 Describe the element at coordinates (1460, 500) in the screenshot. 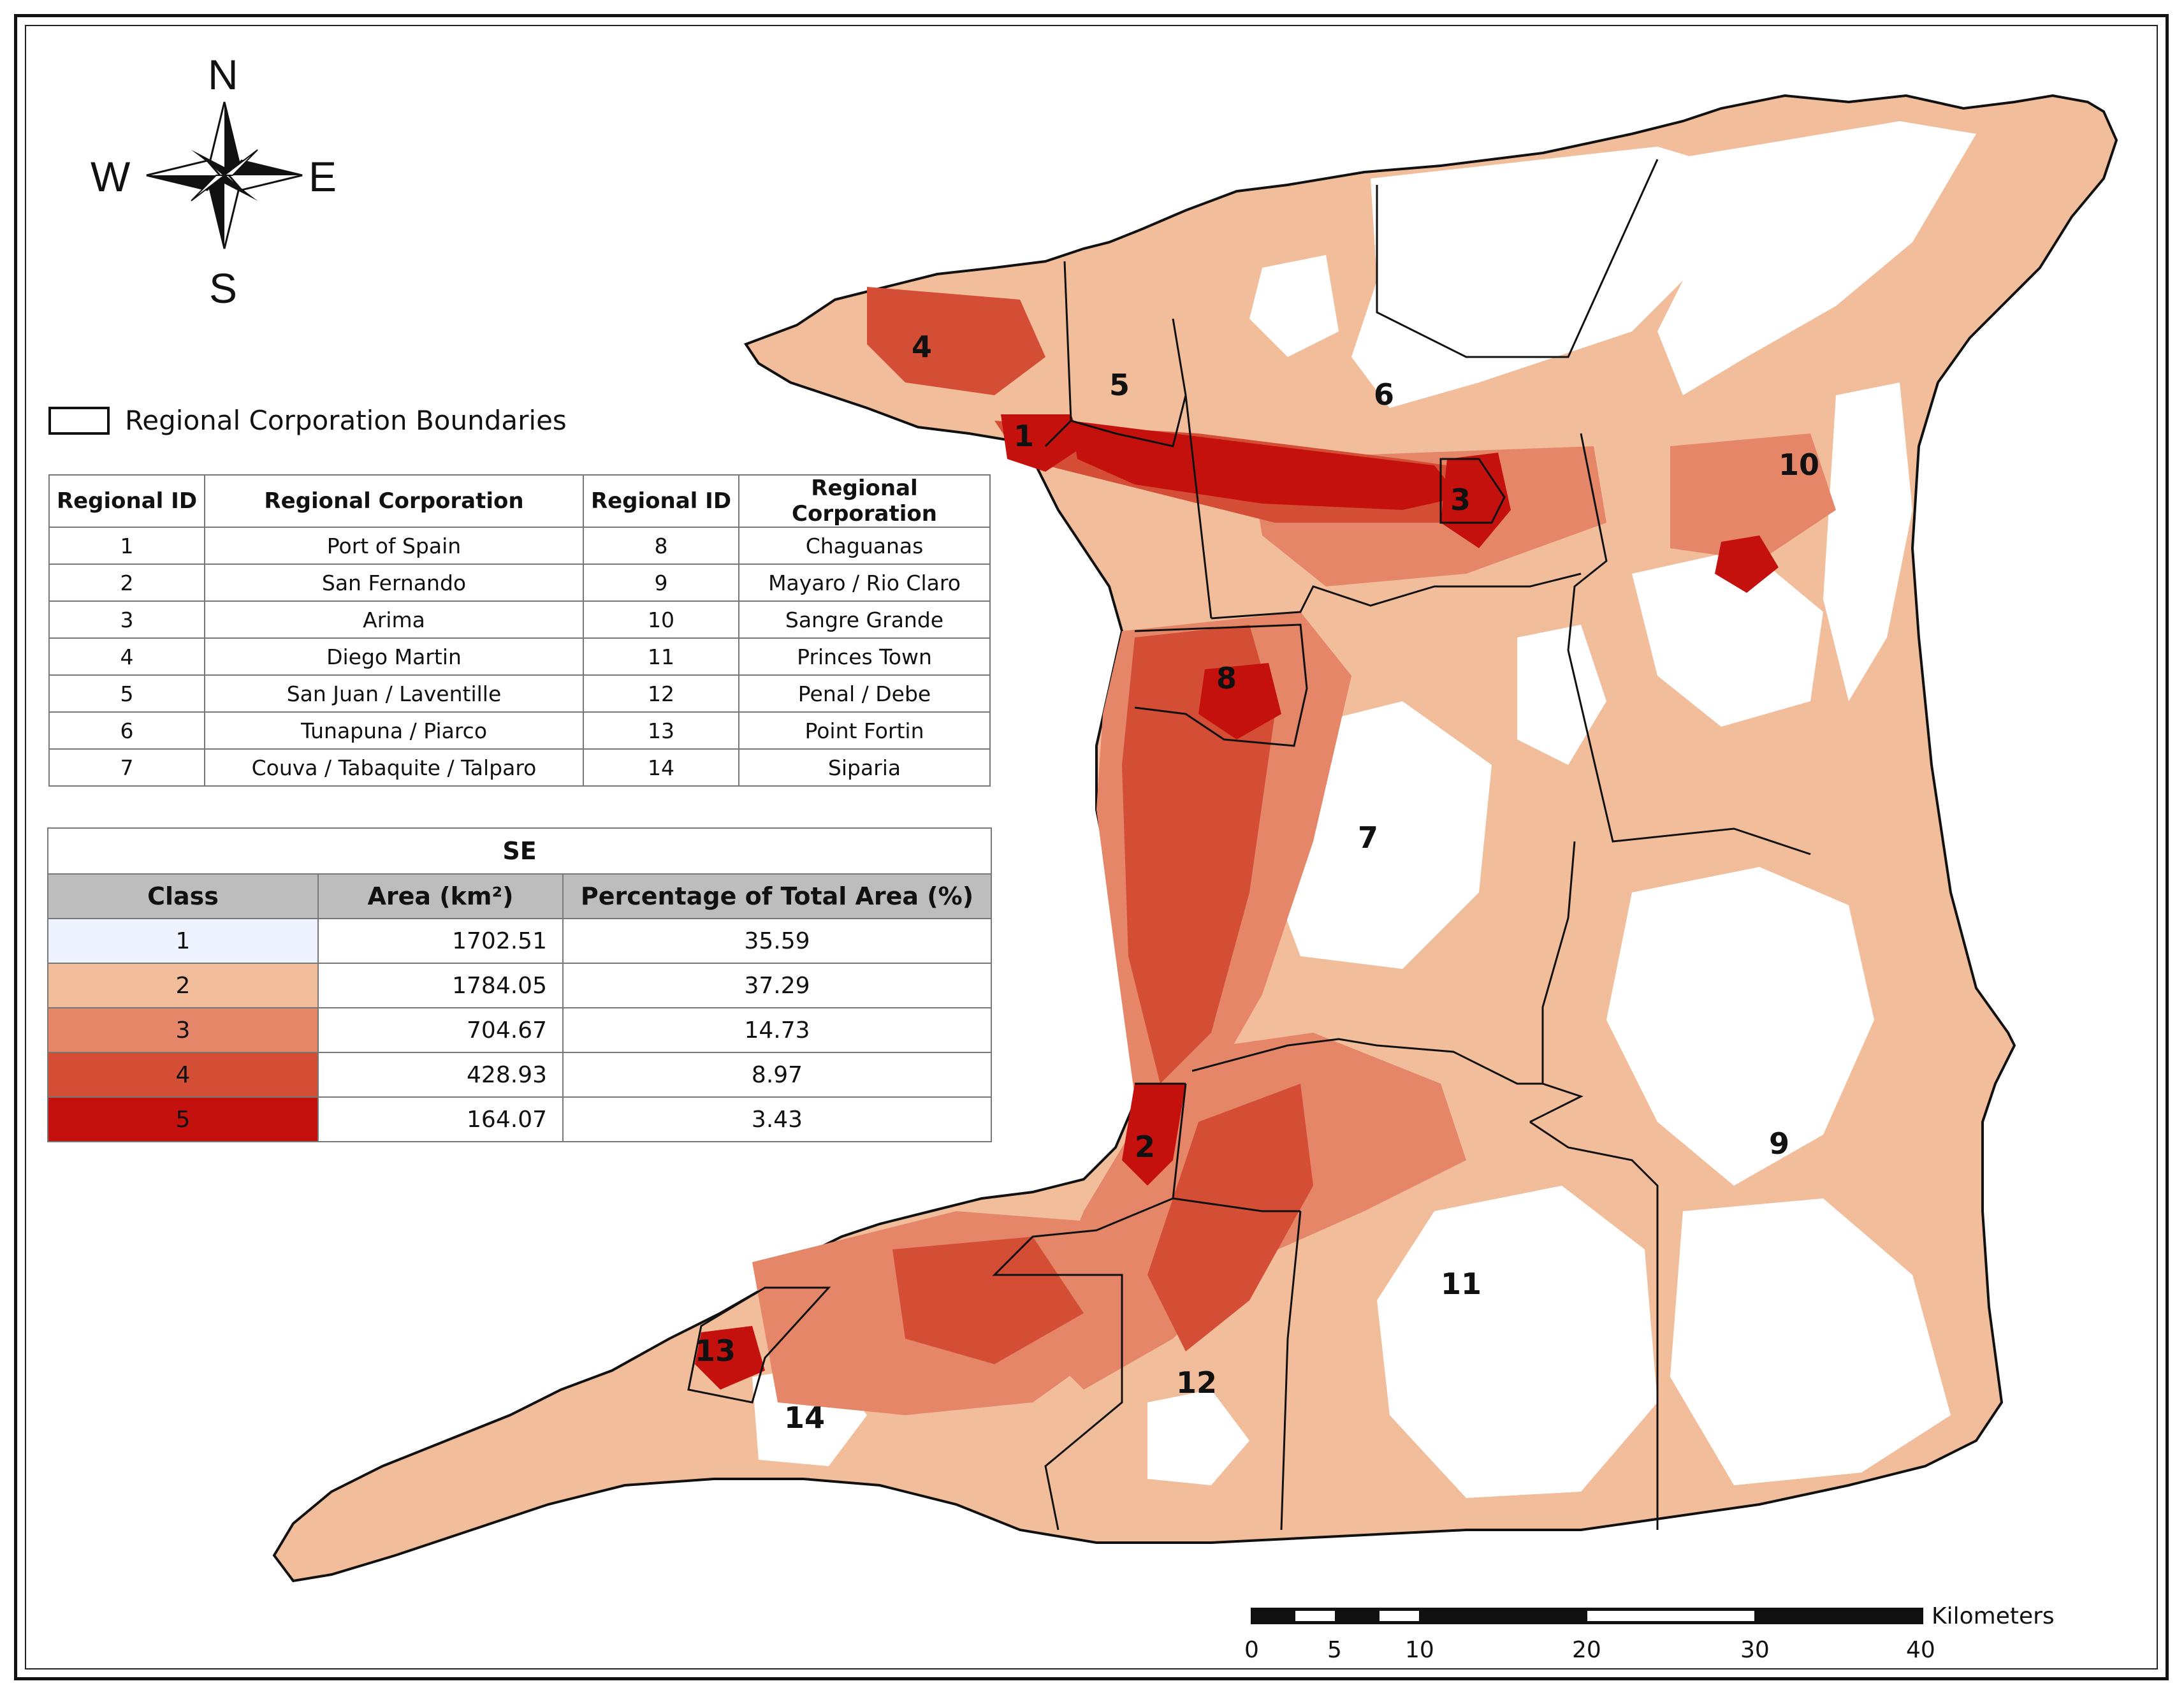

I see `region-label-3: 3` at that location.